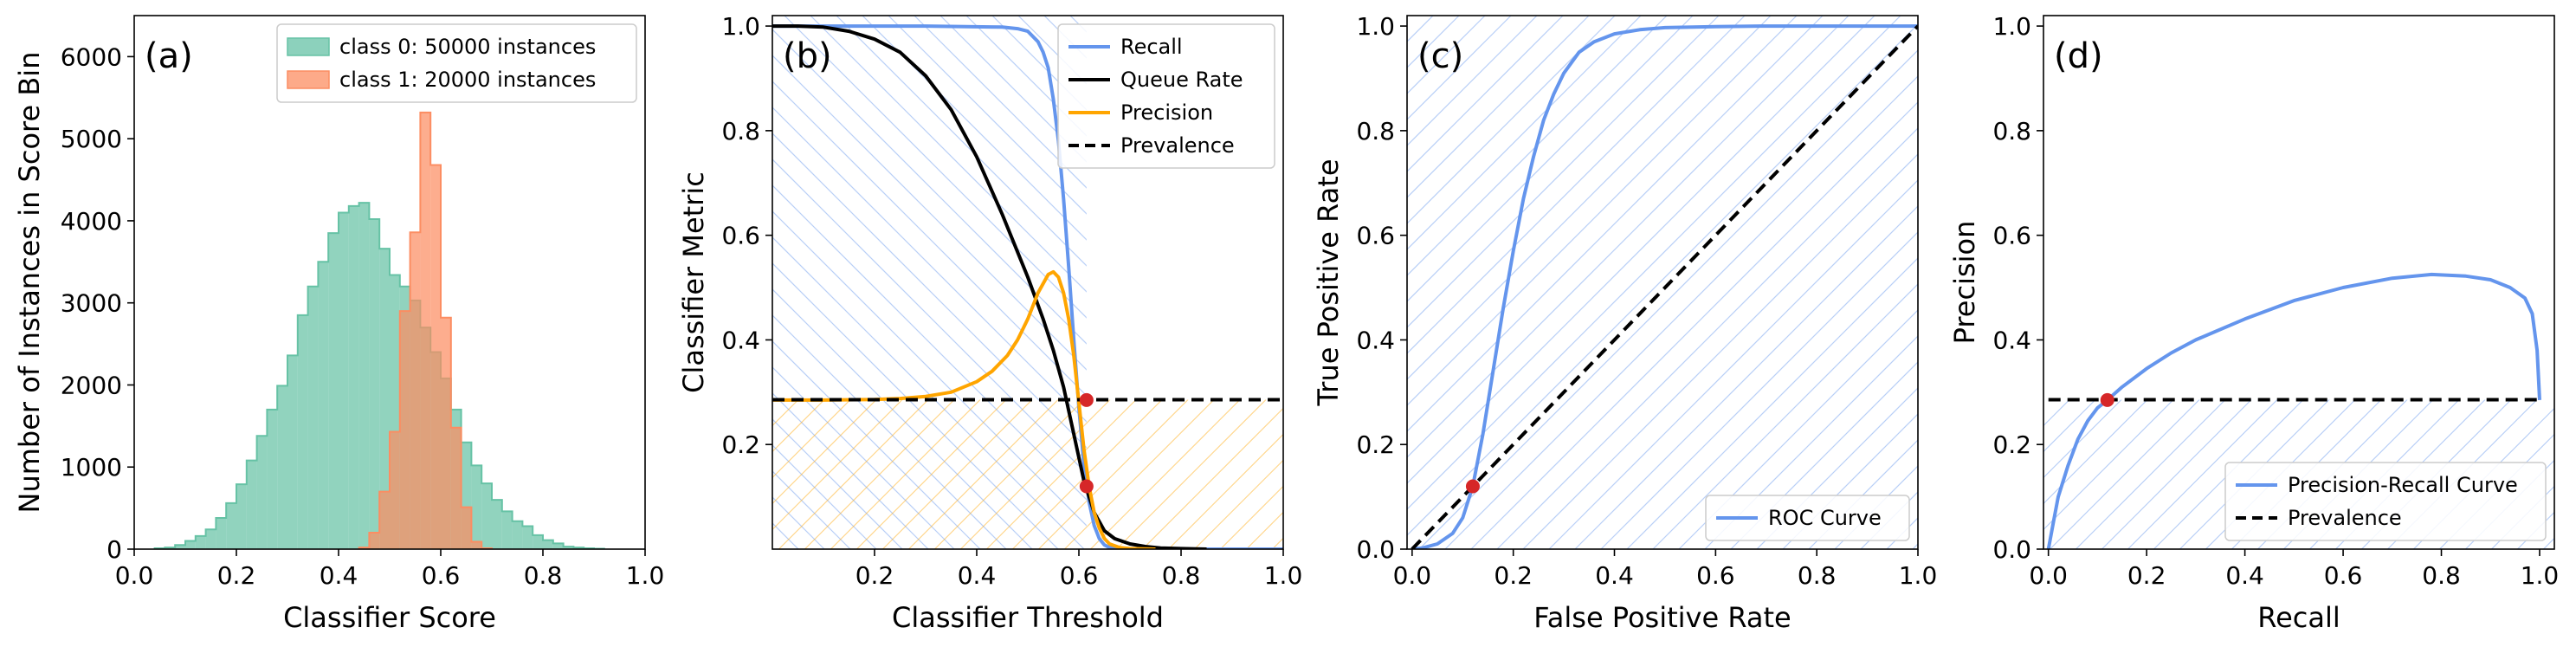 This screenshot has width=2576, height=647. What do you see at coordinates (1087, 399) in the screenshot?
I see `threshold-marker` at bounding box center [1087, 399].